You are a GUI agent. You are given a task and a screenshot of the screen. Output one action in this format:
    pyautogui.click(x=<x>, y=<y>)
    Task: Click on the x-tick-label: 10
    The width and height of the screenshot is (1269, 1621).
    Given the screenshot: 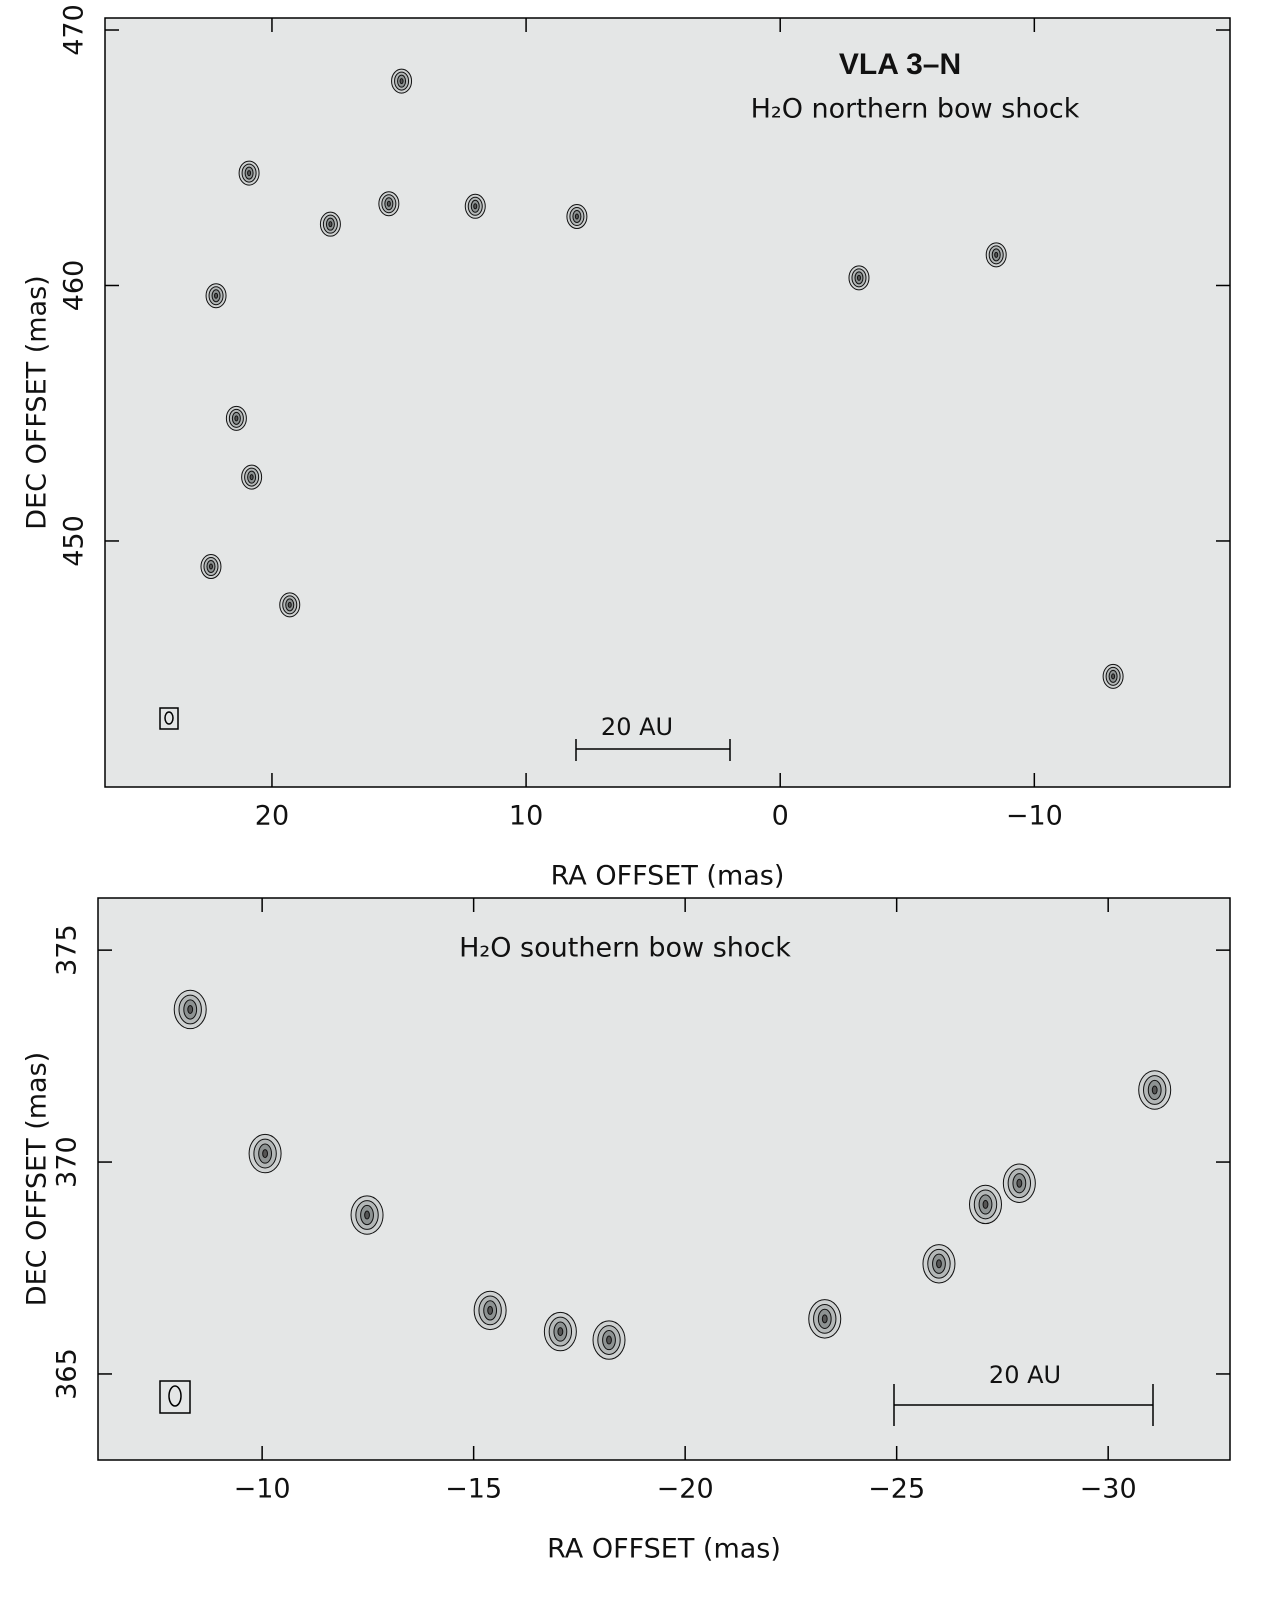 What is the action you would take?
    pyautogui.click(x=526, y=816)
    